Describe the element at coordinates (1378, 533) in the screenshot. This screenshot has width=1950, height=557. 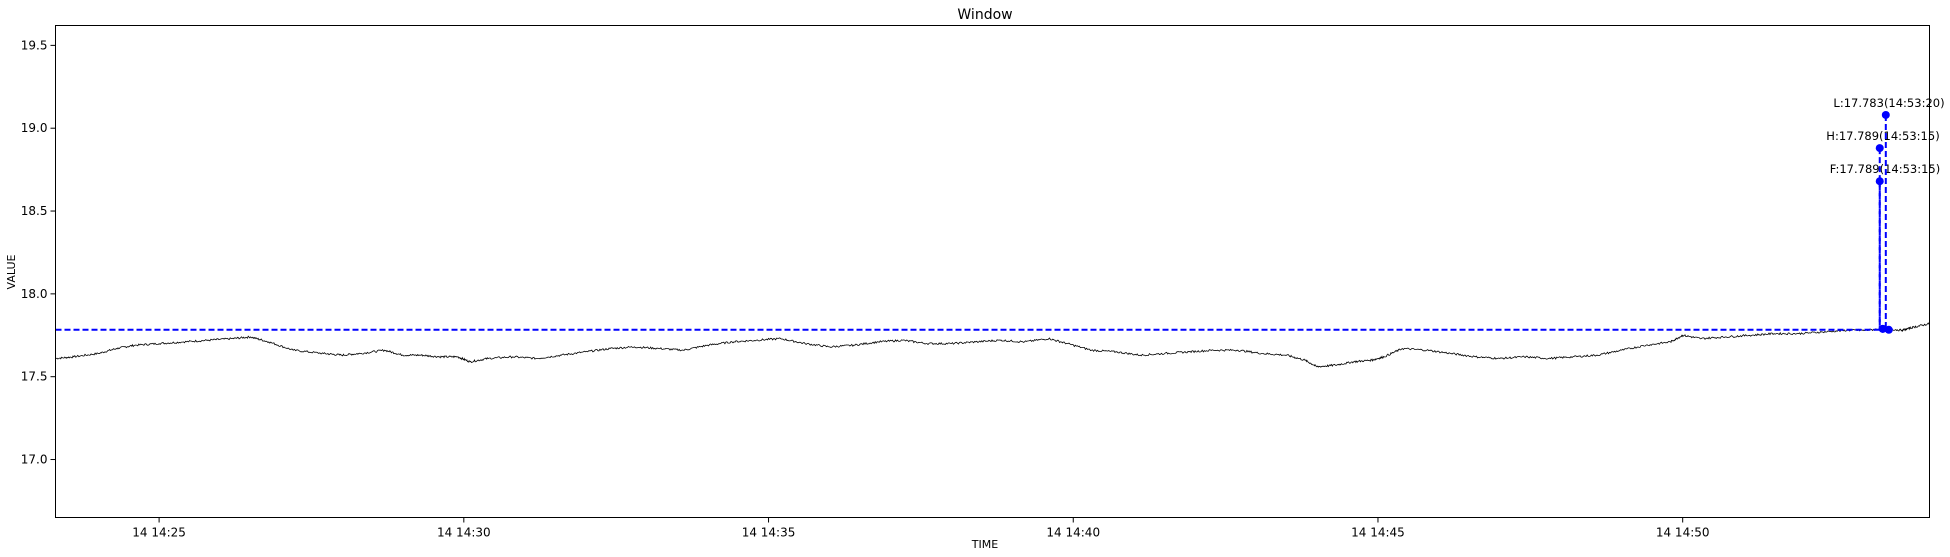
I see `x-tick-label: 14 14:45` at that location.